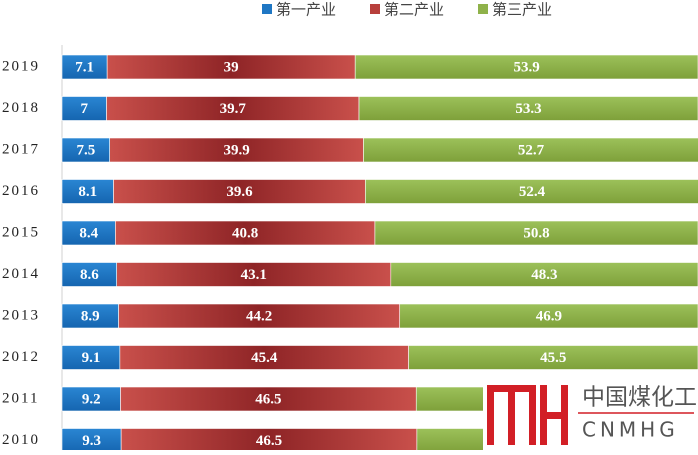 The image size is (698, 455). I want to click on data-label: 9.1, so click(91, 358).